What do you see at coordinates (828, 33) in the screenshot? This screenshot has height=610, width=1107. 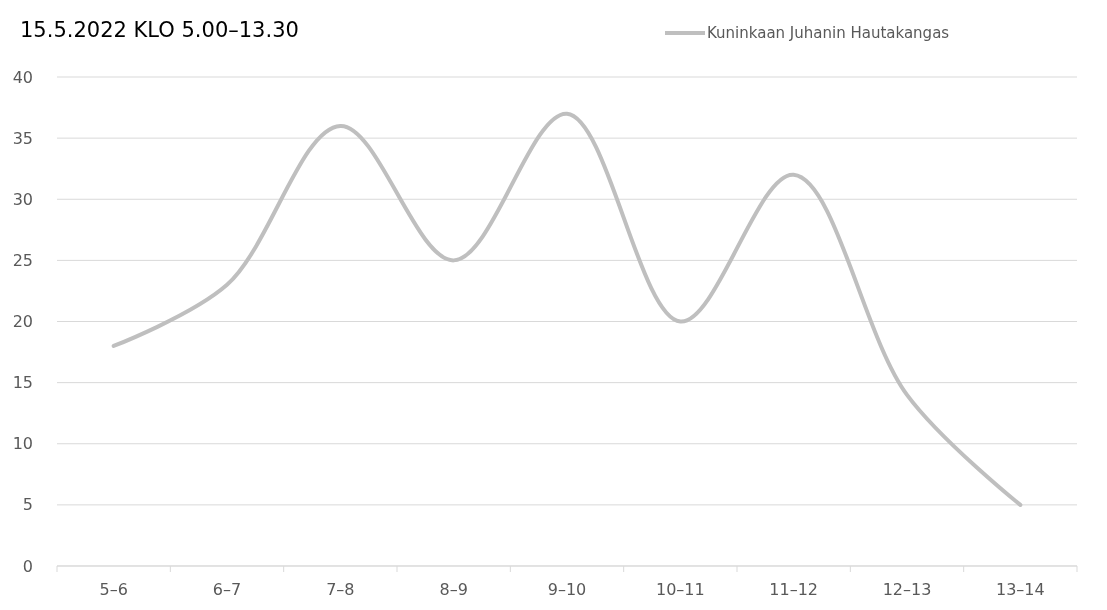 I see `legend-label: Kuninkaan Juhanin Hautakangas` at bounding box center [828, 33].